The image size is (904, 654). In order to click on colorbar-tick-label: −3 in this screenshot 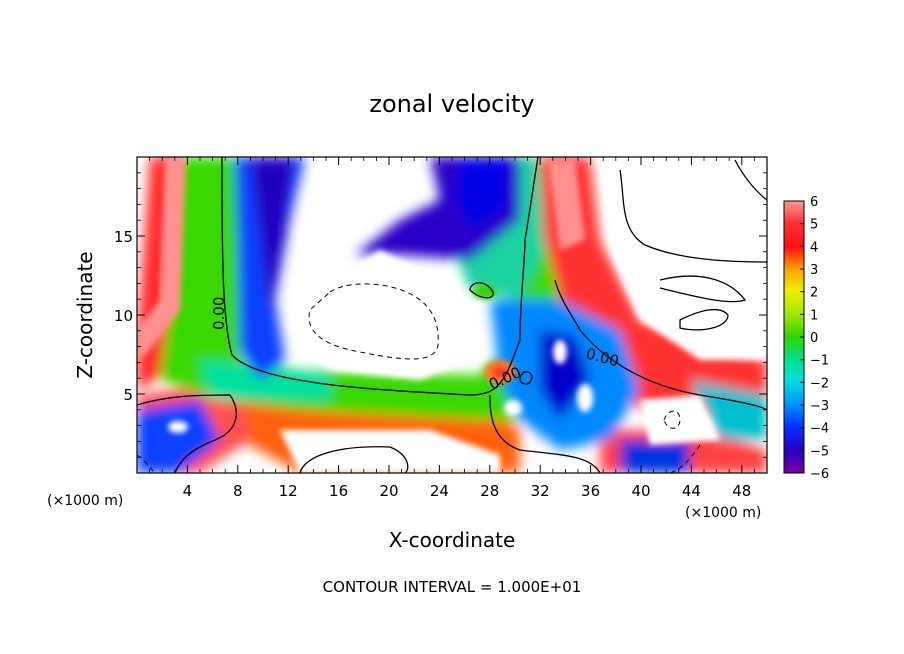, I will do `click(819, 406)`.